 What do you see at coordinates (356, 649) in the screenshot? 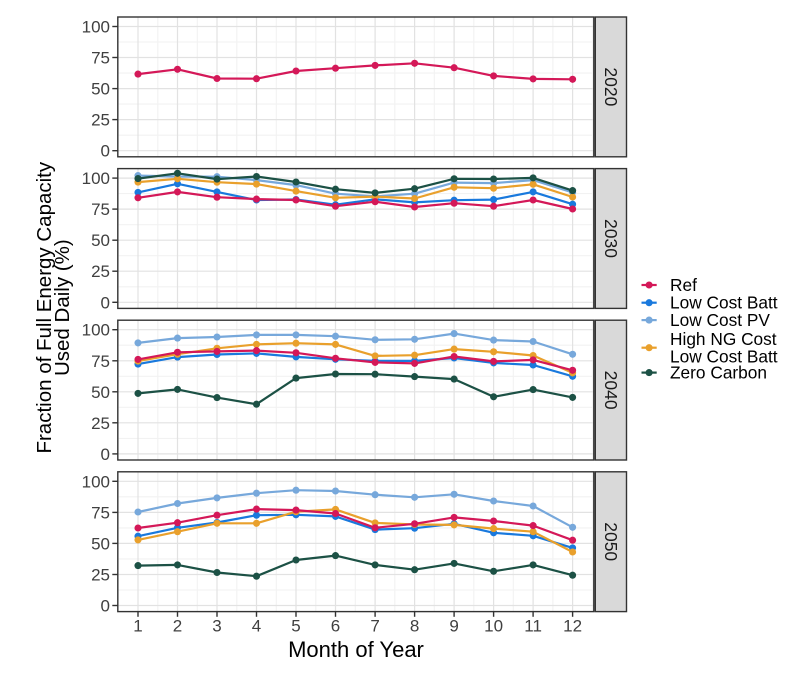
I see `svg-text: Month of Year` at bounding box center [356, 649].